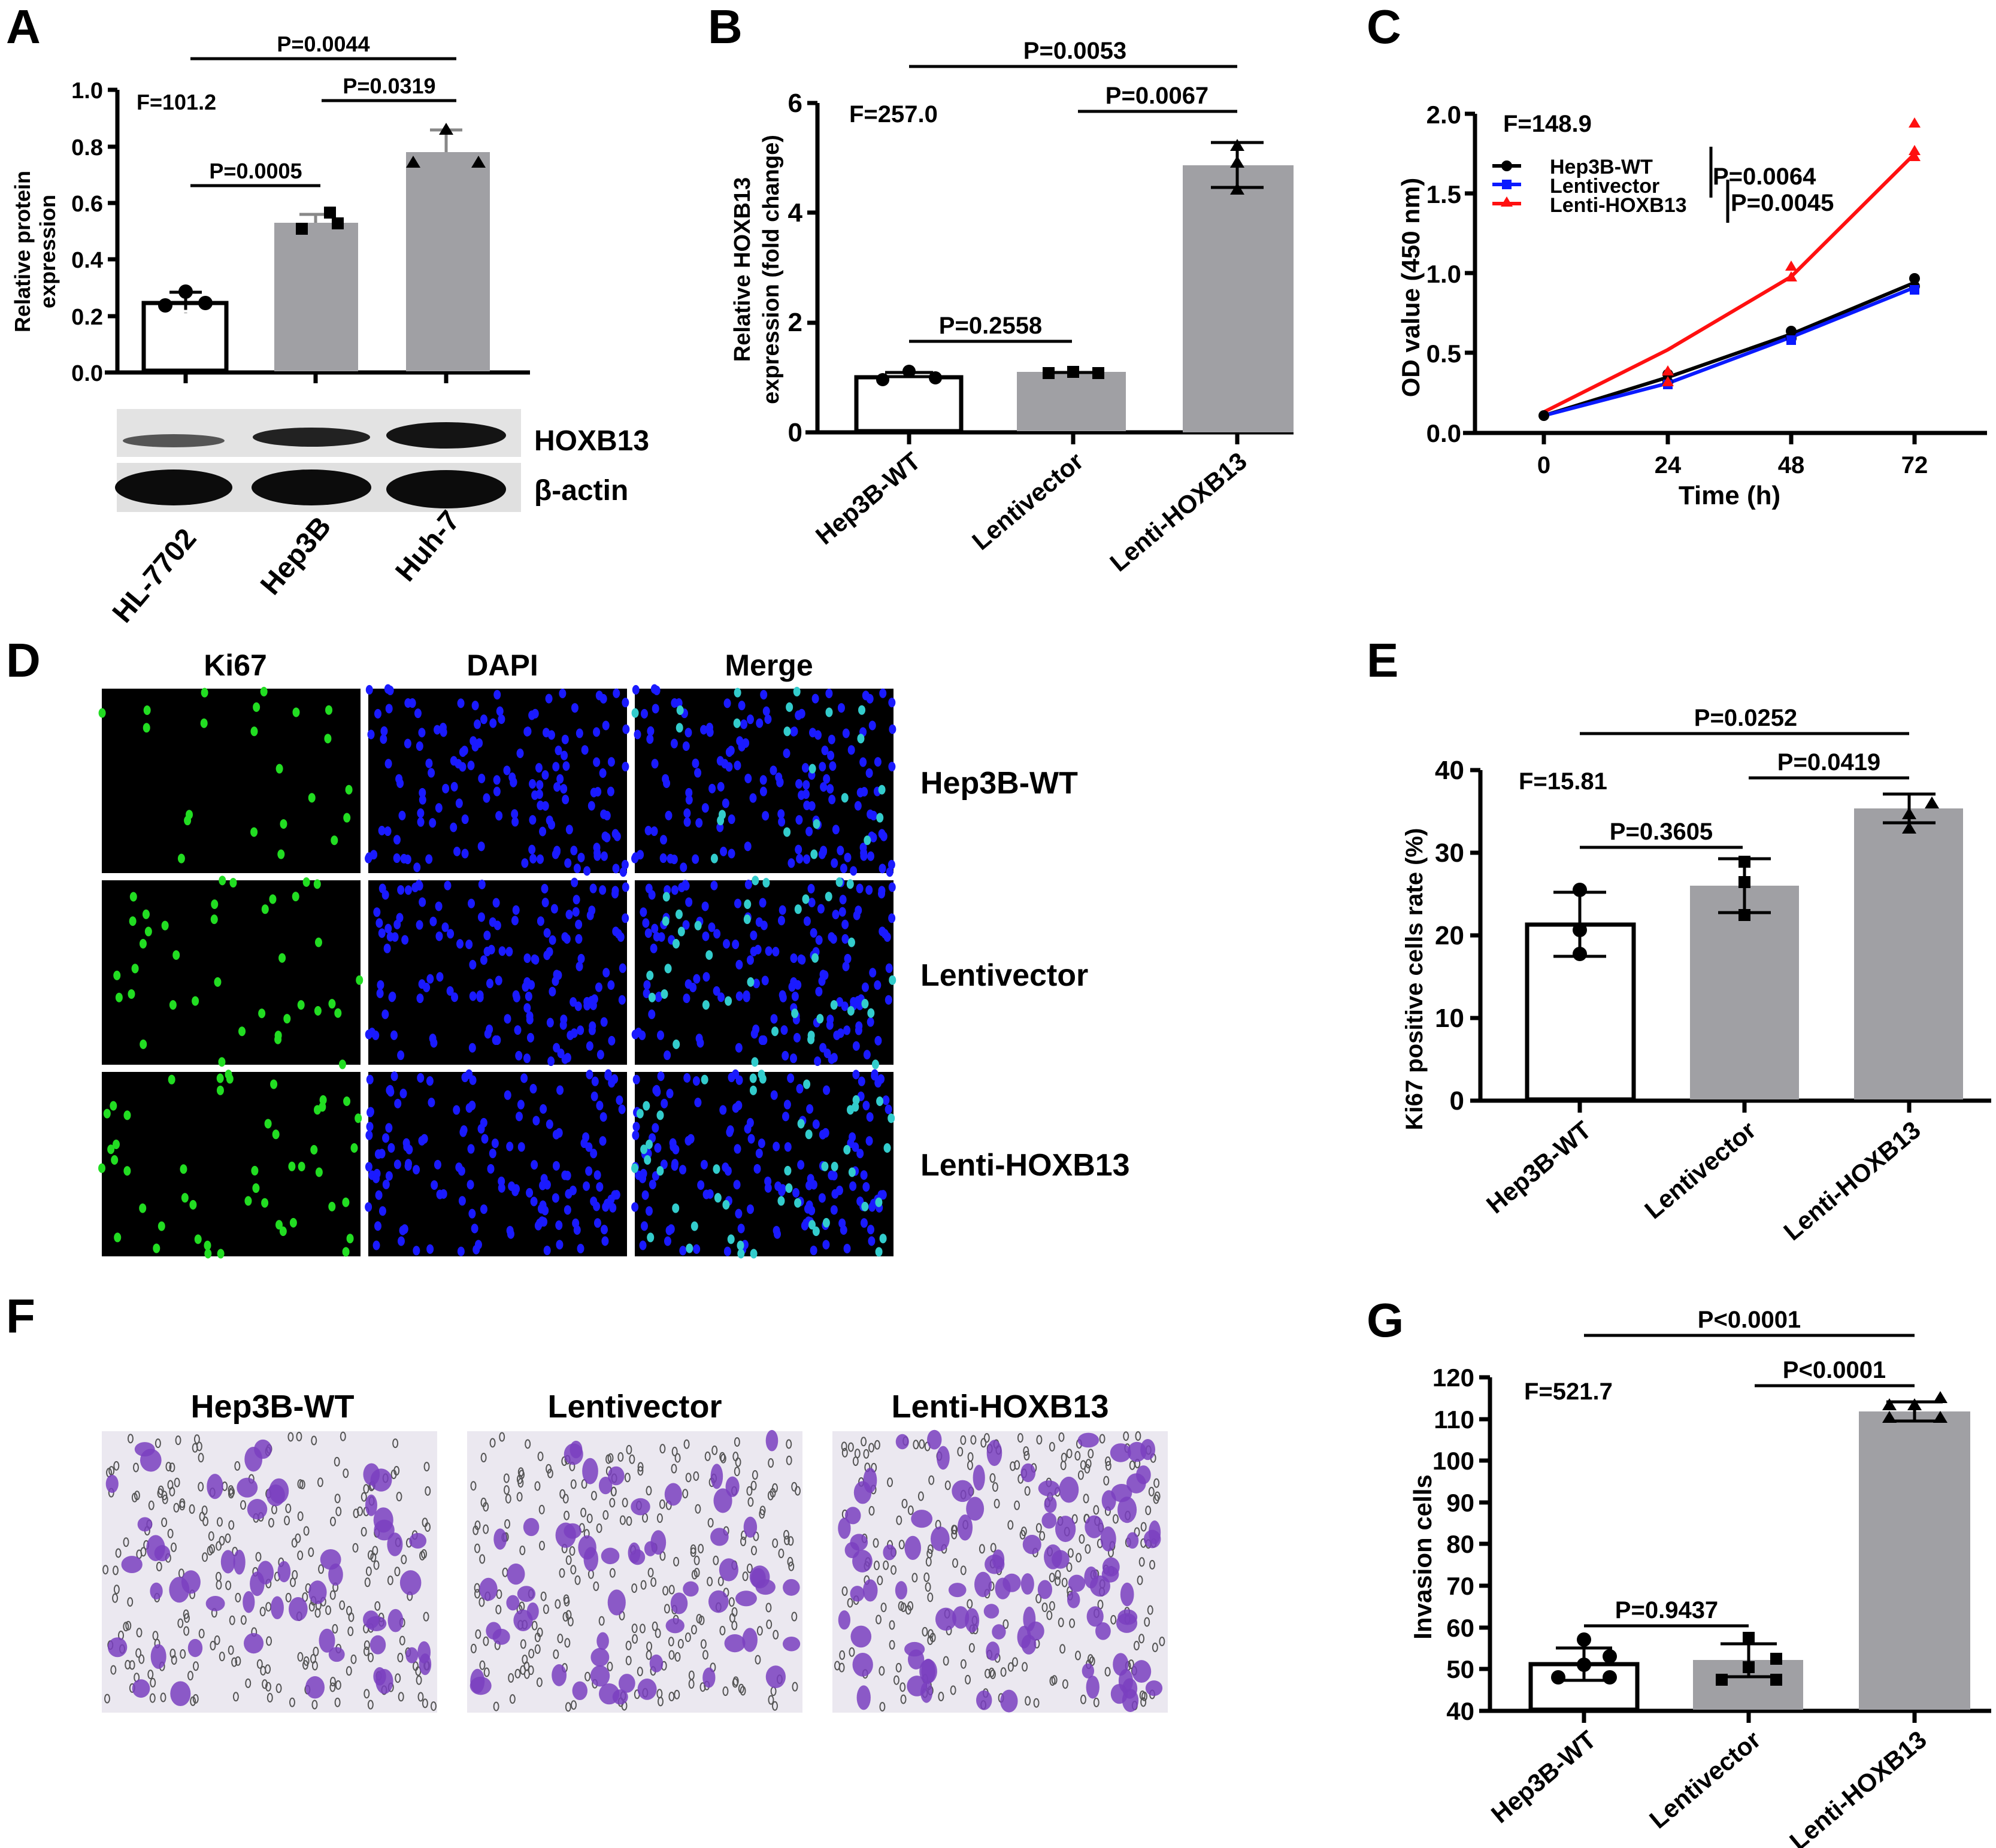 The width and height of the screenshot is (1996, 1848). What do you see at coordinates (725, 26) in the screenshot?
I see `panel-label-b: B` at bounding box center [725, 26].